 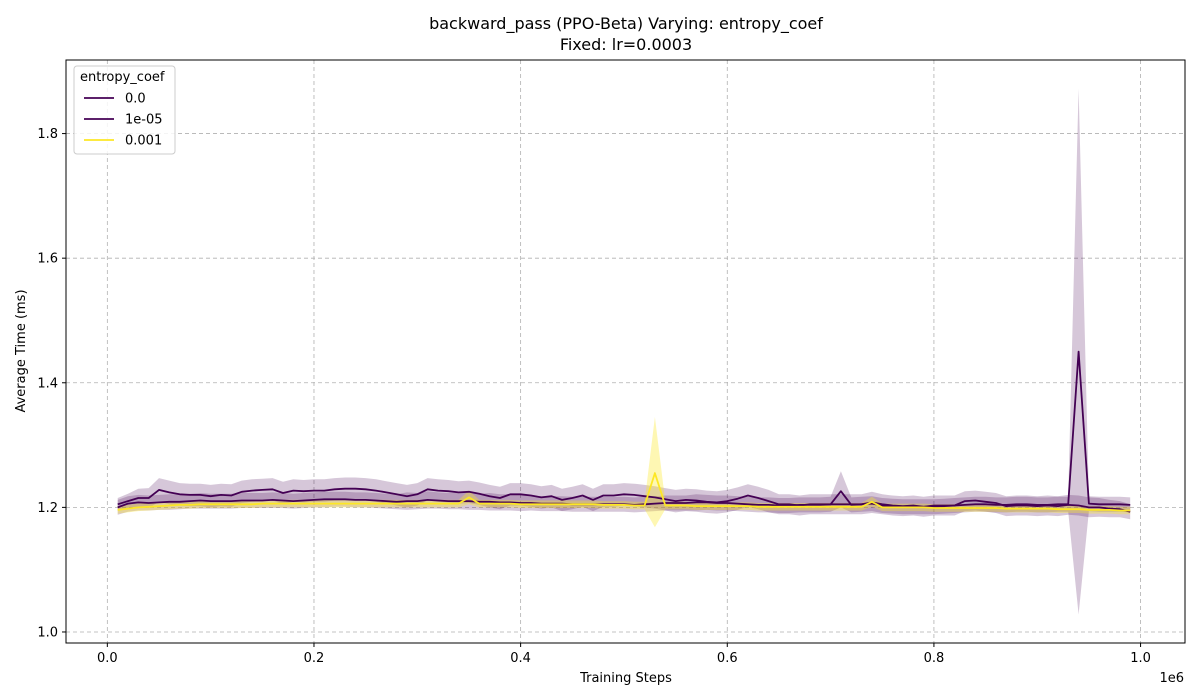 What do you see at coordinates (47, 632) in the screenshot?
I see `y-tick-label: 1.0` at bounding box center [47, 632].